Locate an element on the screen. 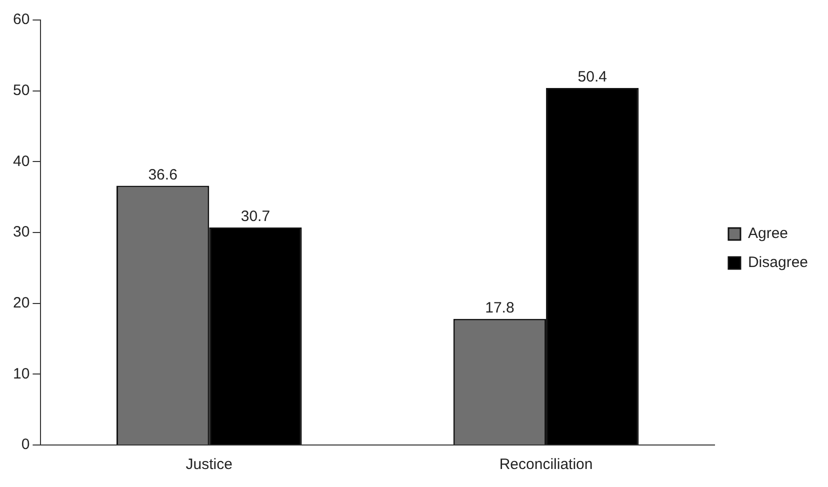  x-tick-label: Justice is located at coordinates (209, 465).